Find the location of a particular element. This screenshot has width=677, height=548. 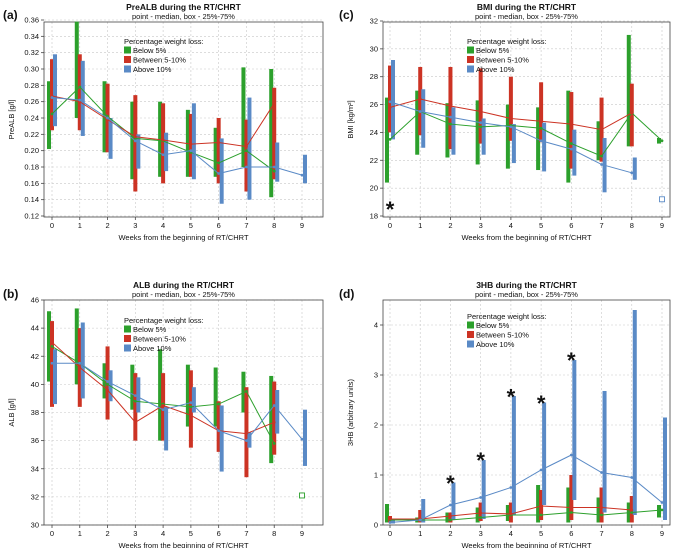

y-tick-label: 1 is located at coordinates (376, 475).